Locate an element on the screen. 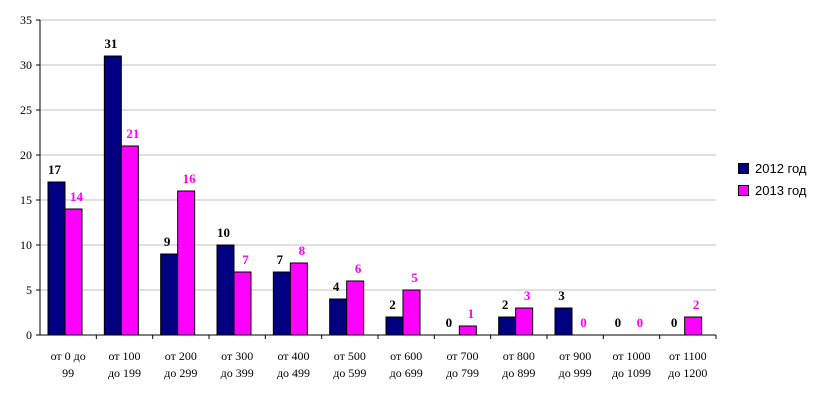  x-tick-label: от 600 is located at coordinates (406, 356).